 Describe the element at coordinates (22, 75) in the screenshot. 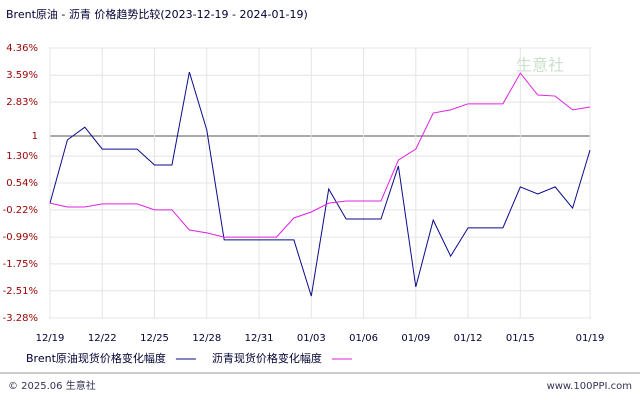

I see `y-tick-label: 3.59%` at that location.